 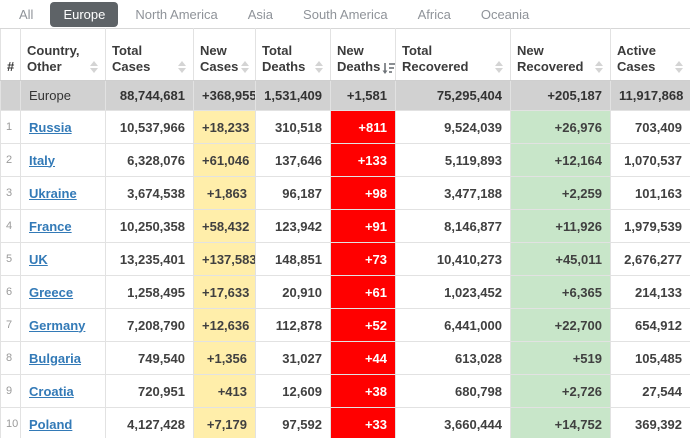 What do you see at coordinates (453, 422) in the screenshot?
I see `cell-total_recovered: 3,660,444` at bounding box center [453, 422].